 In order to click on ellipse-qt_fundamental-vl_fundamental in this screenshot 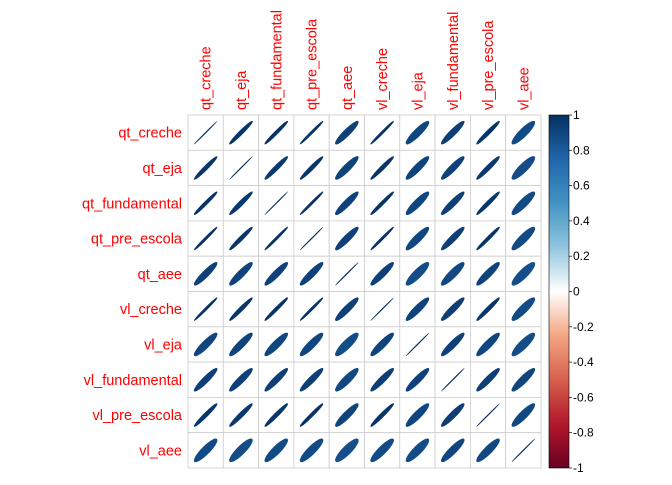, I will do `click(452, 203)`.